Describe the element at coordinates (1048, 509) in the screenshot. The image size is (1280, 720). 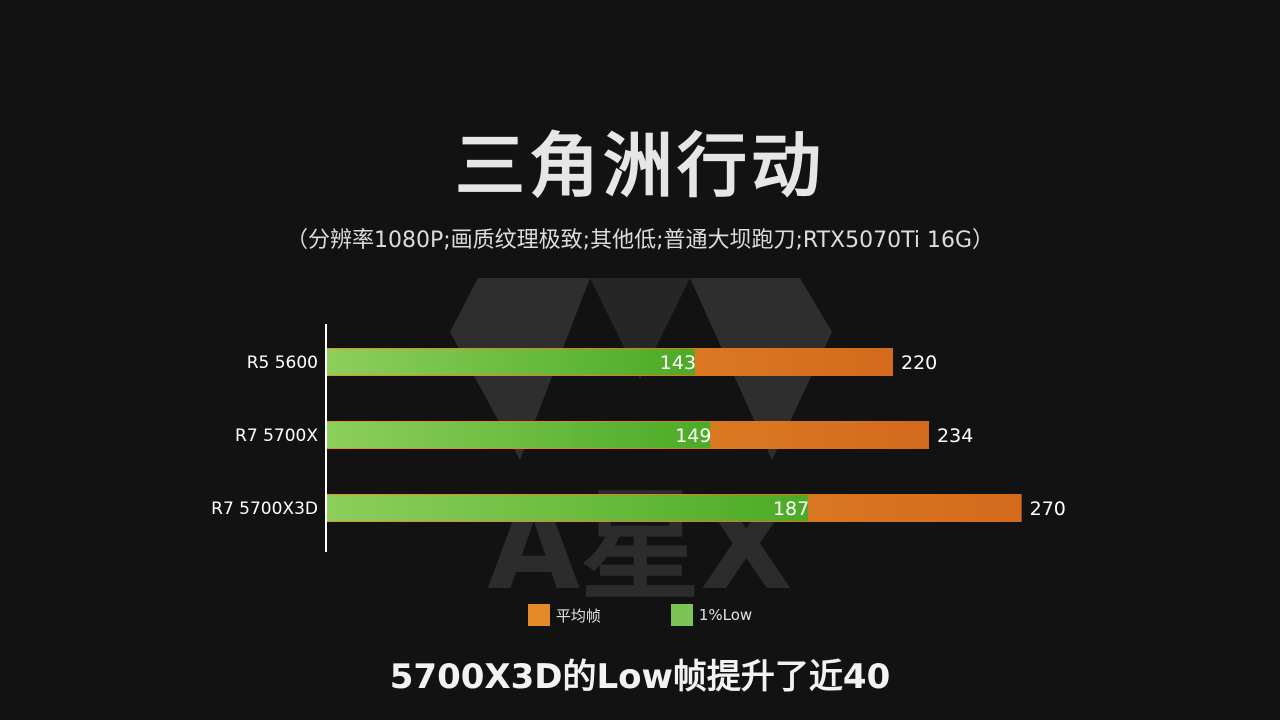
I see `data-label-avg: 270` at that location.